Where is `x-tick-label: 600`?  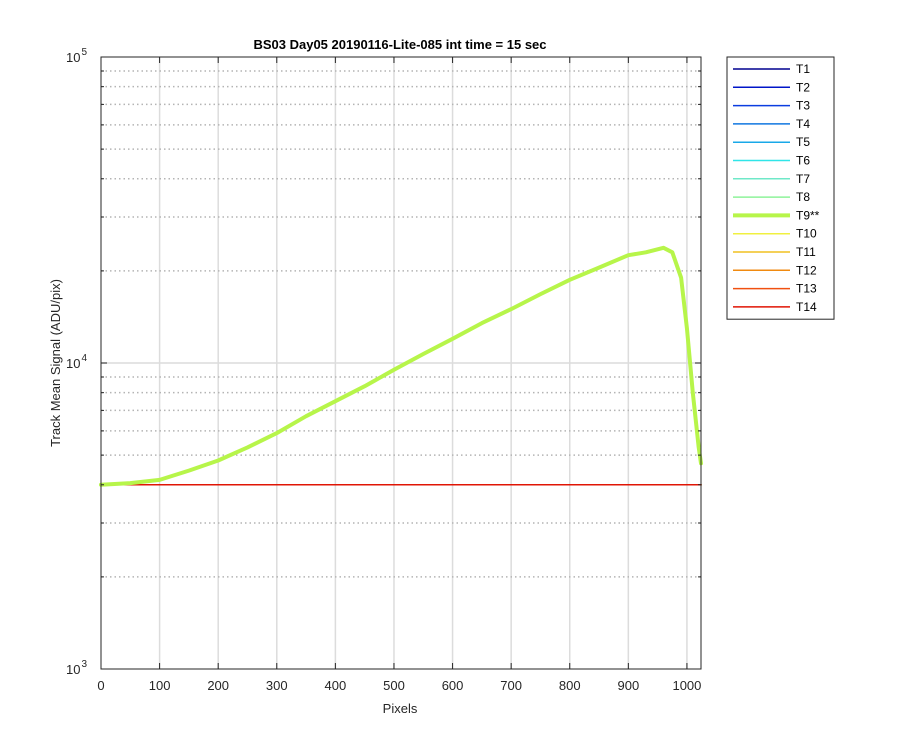
x-tick-label: 600 is located at coordinates (453, 685).